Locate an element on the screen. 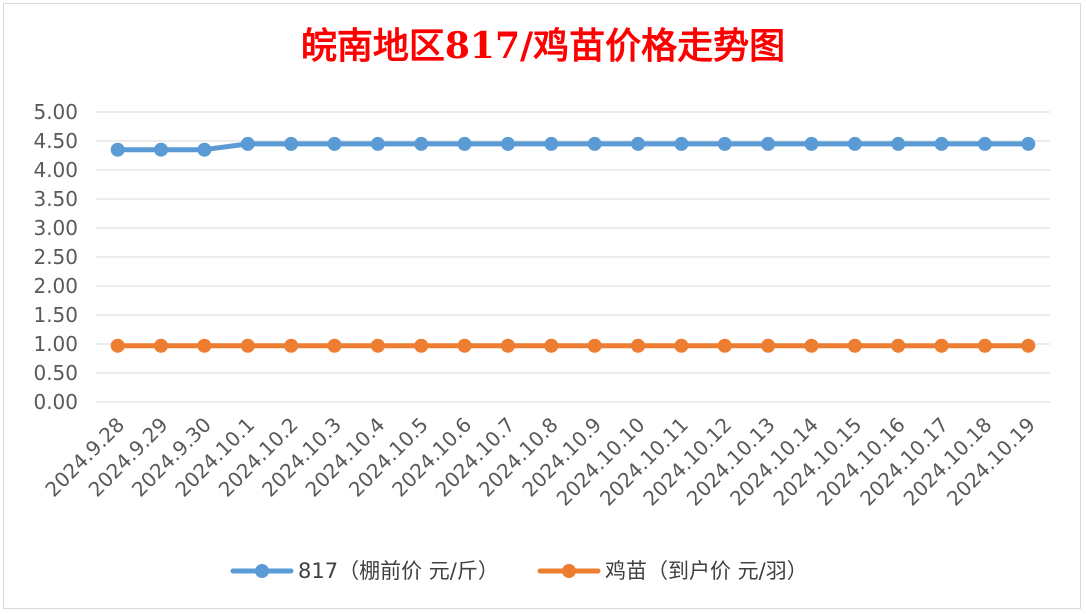 The width and height of the screenshot is (1086, 614). legend-item: 817（棚前价 元/斤） is located at coordinates (364, 571).